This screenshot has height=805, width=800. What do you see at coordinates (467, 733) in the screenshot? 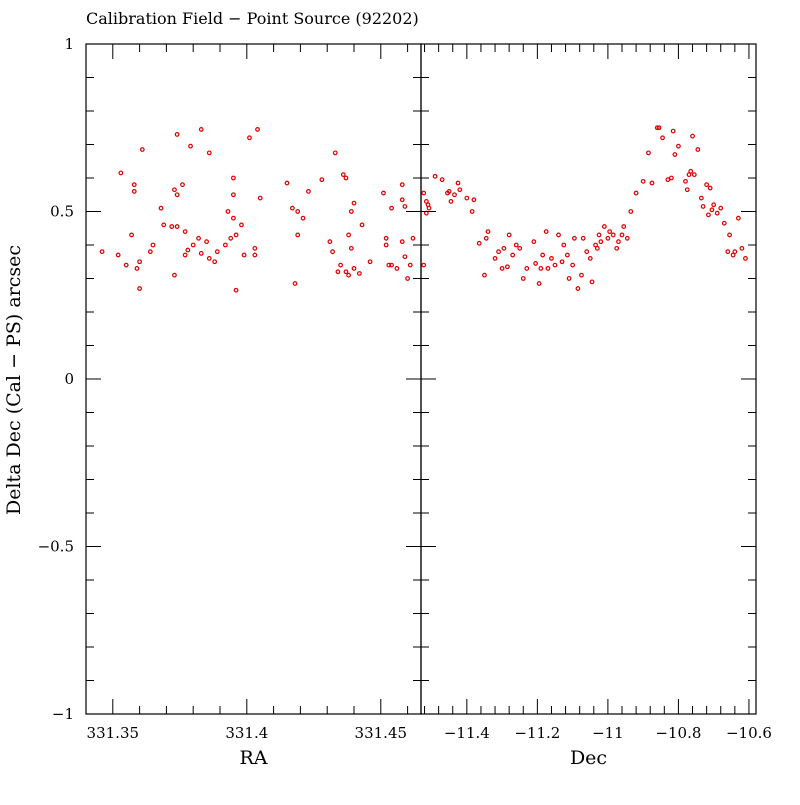
I see `x-tick-label: −11.4` at bounding box center [467, 733].